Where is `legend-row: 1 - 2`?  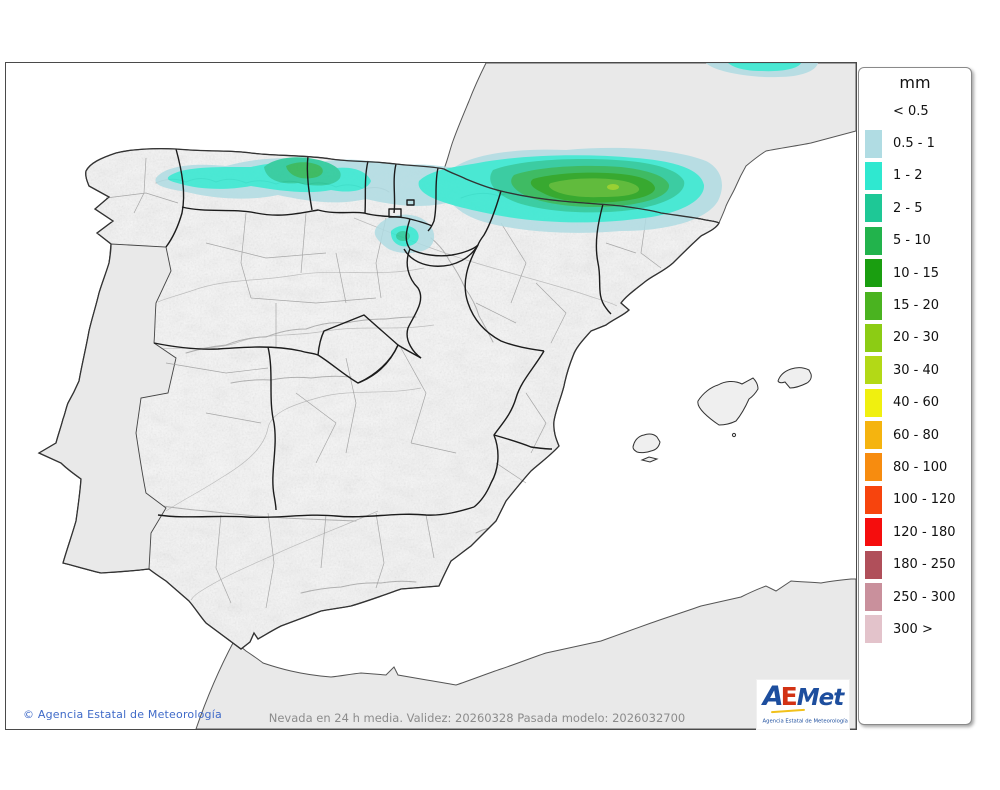
legend-row: 1 - 2 is located at coordinates (915, 176).